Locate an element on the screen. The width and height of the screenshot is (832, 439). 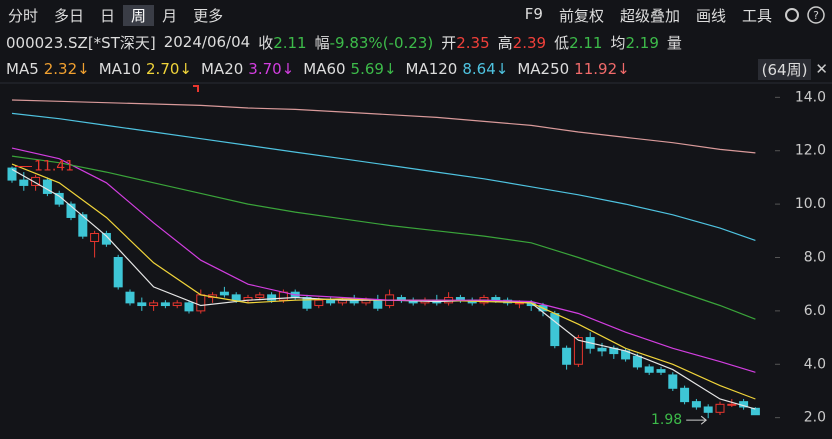
symbol: 000023.SZ[*ST深天] is located at coordinates (81, 42).